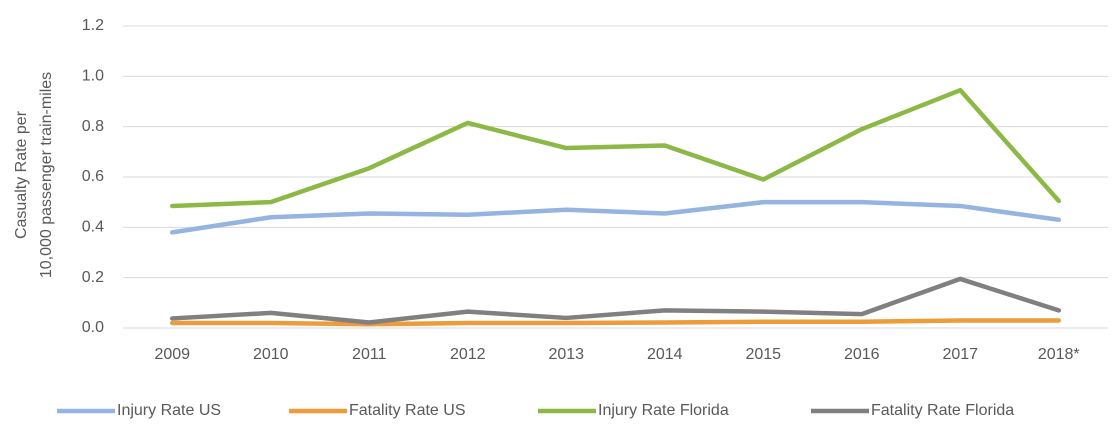 The height and width of the screenshot is (431, 1115). I want to click on x-tick-label: 2010, so click(271, 354).